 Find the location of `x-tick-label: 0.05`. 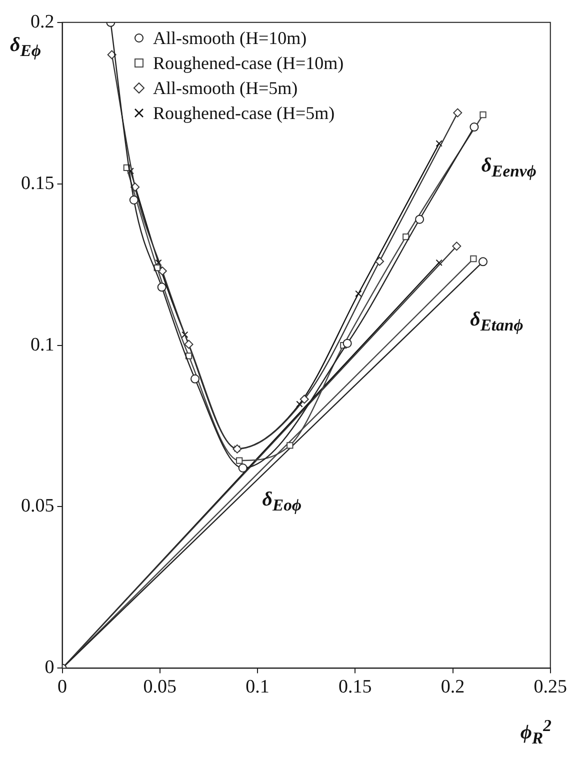

x-tick-label: 0.05 is located at coordinates (159, 687).